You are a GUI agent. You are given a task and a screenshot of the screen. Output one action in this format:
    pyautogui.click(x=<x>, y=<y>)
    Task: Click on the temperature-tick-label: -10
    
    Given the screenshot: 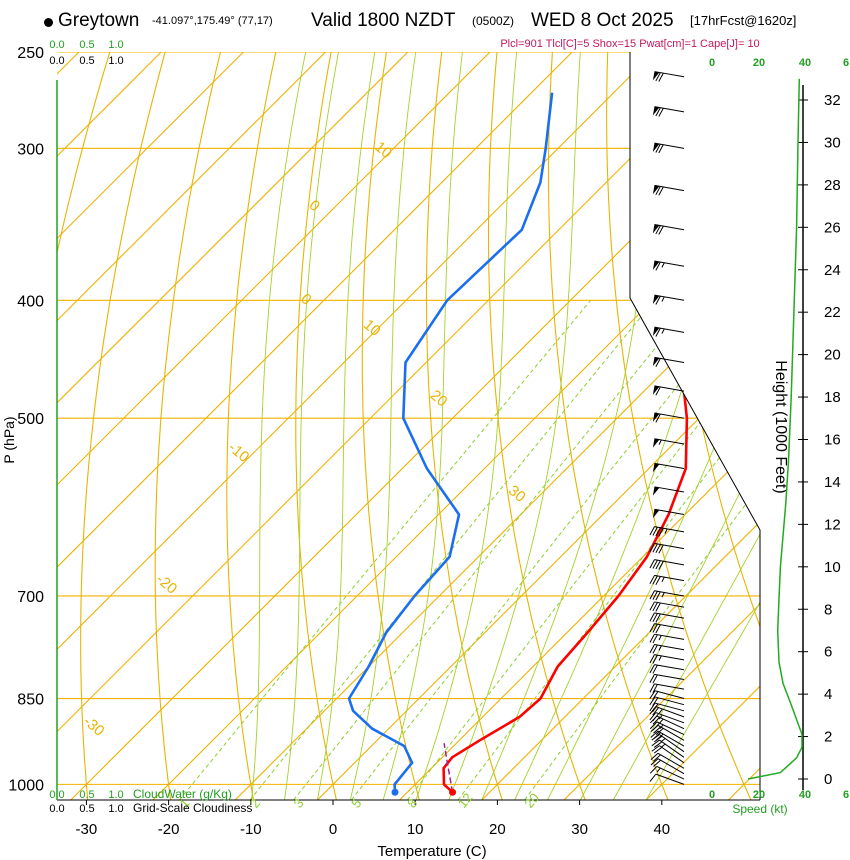 What is the action you would take?
    pyautogui.click(x=251, y=829)
    